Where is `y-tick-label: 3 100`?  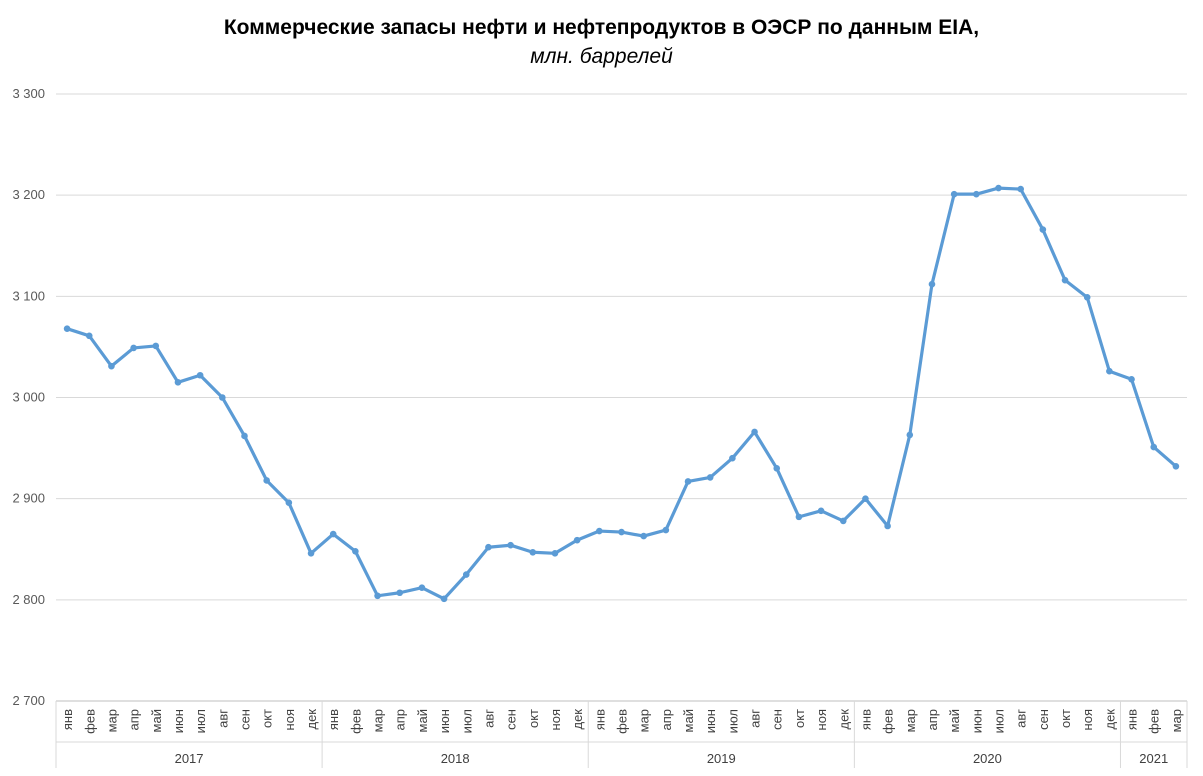 y-tick-label: 3 100 is located at coordinates (28, 295).